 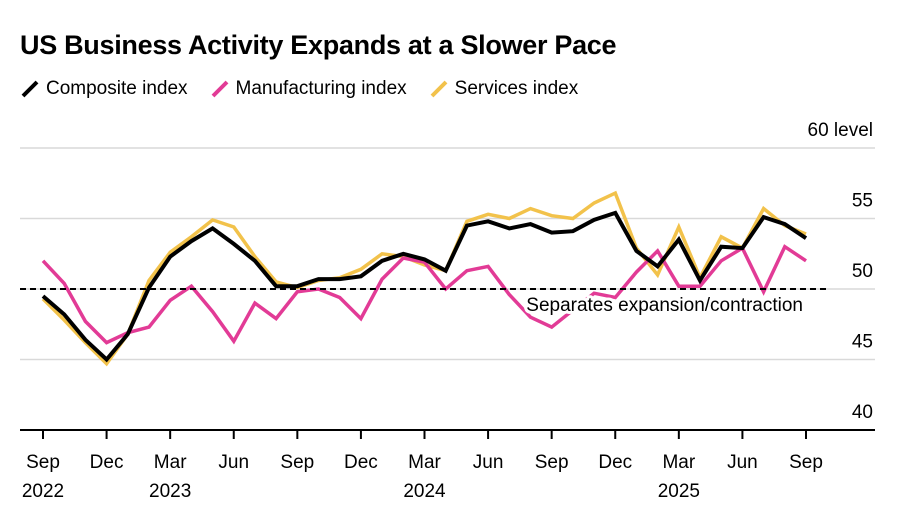 What do you see at coordinates (841, 271) in the screenshot?
I see `y-axis-tick-labels: 60 level 55 50 45 40` at bounding box center [841, 271].